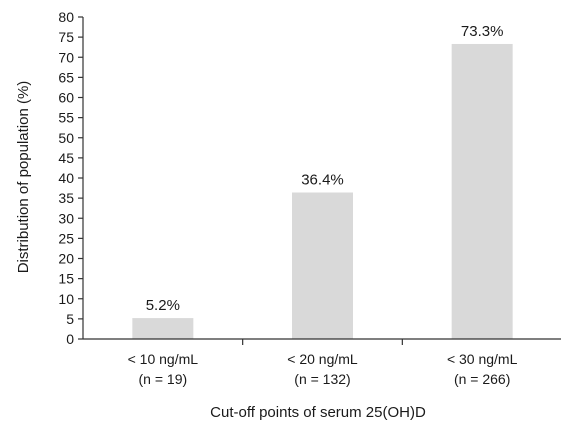  Describe the element at coordinates (70, 339) in the screenshot. I see `y-tick-label: 0` at that location.